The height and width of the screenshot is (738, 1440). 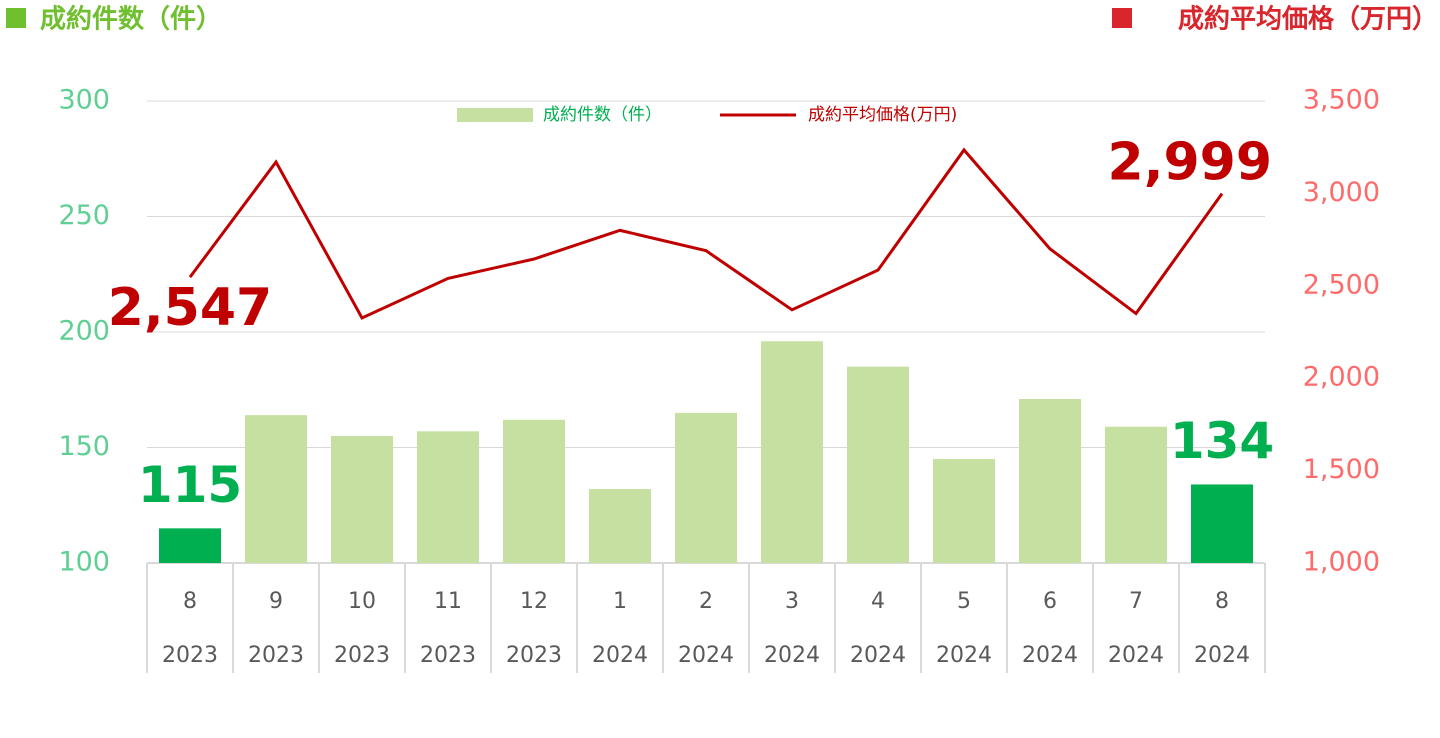 What do you see at coordinates (1341, 284) in the screenshot?
I see `y2-tick-label: 2,500` at bounding box center [1341, 284].